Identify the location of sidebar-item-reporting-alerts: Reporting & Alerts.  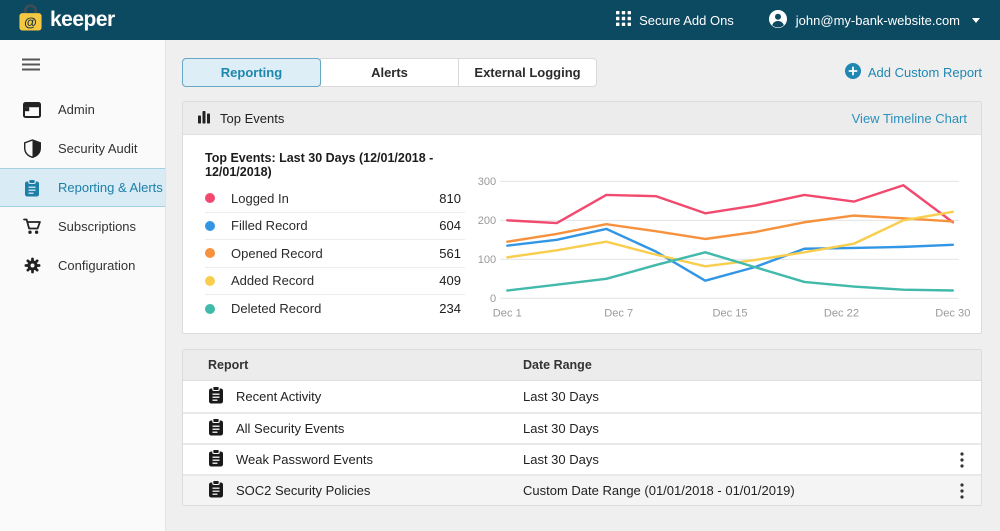
(82, 187).